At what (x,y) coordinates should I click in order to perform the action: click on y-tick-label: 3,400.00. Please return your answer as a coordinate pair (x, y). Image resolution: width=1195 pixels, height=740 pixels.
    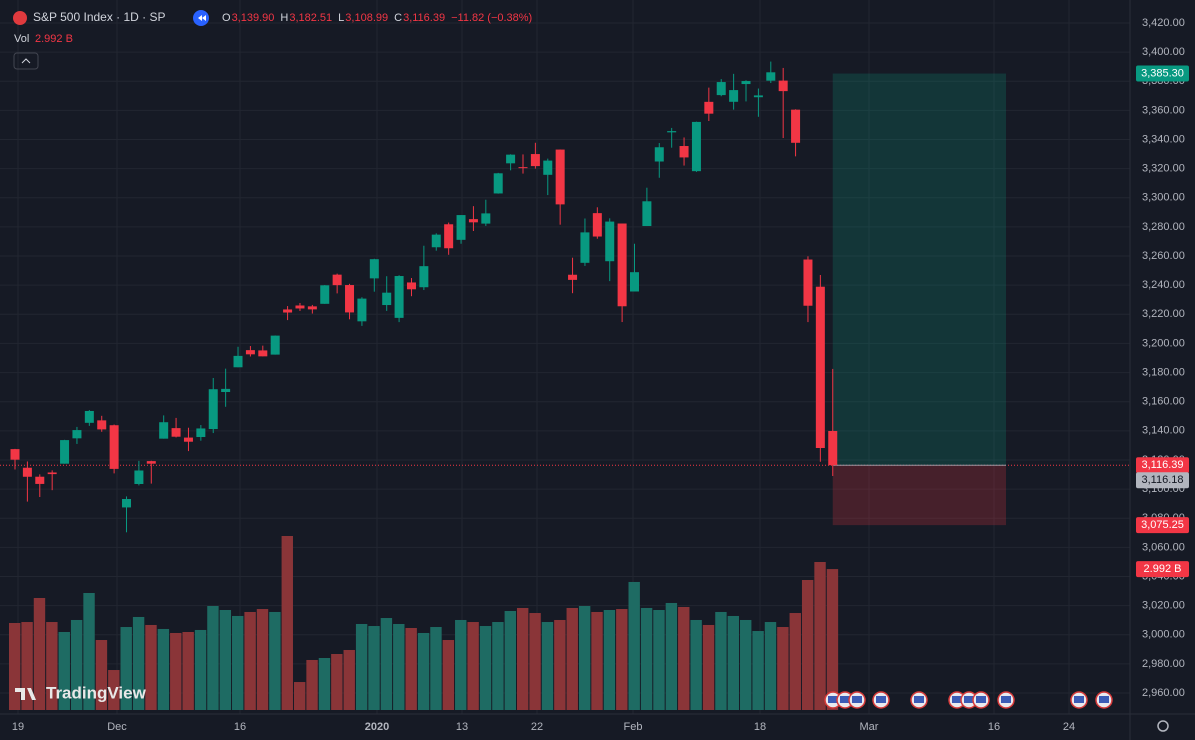
    Looking at the image, I should click on (1163, 52).